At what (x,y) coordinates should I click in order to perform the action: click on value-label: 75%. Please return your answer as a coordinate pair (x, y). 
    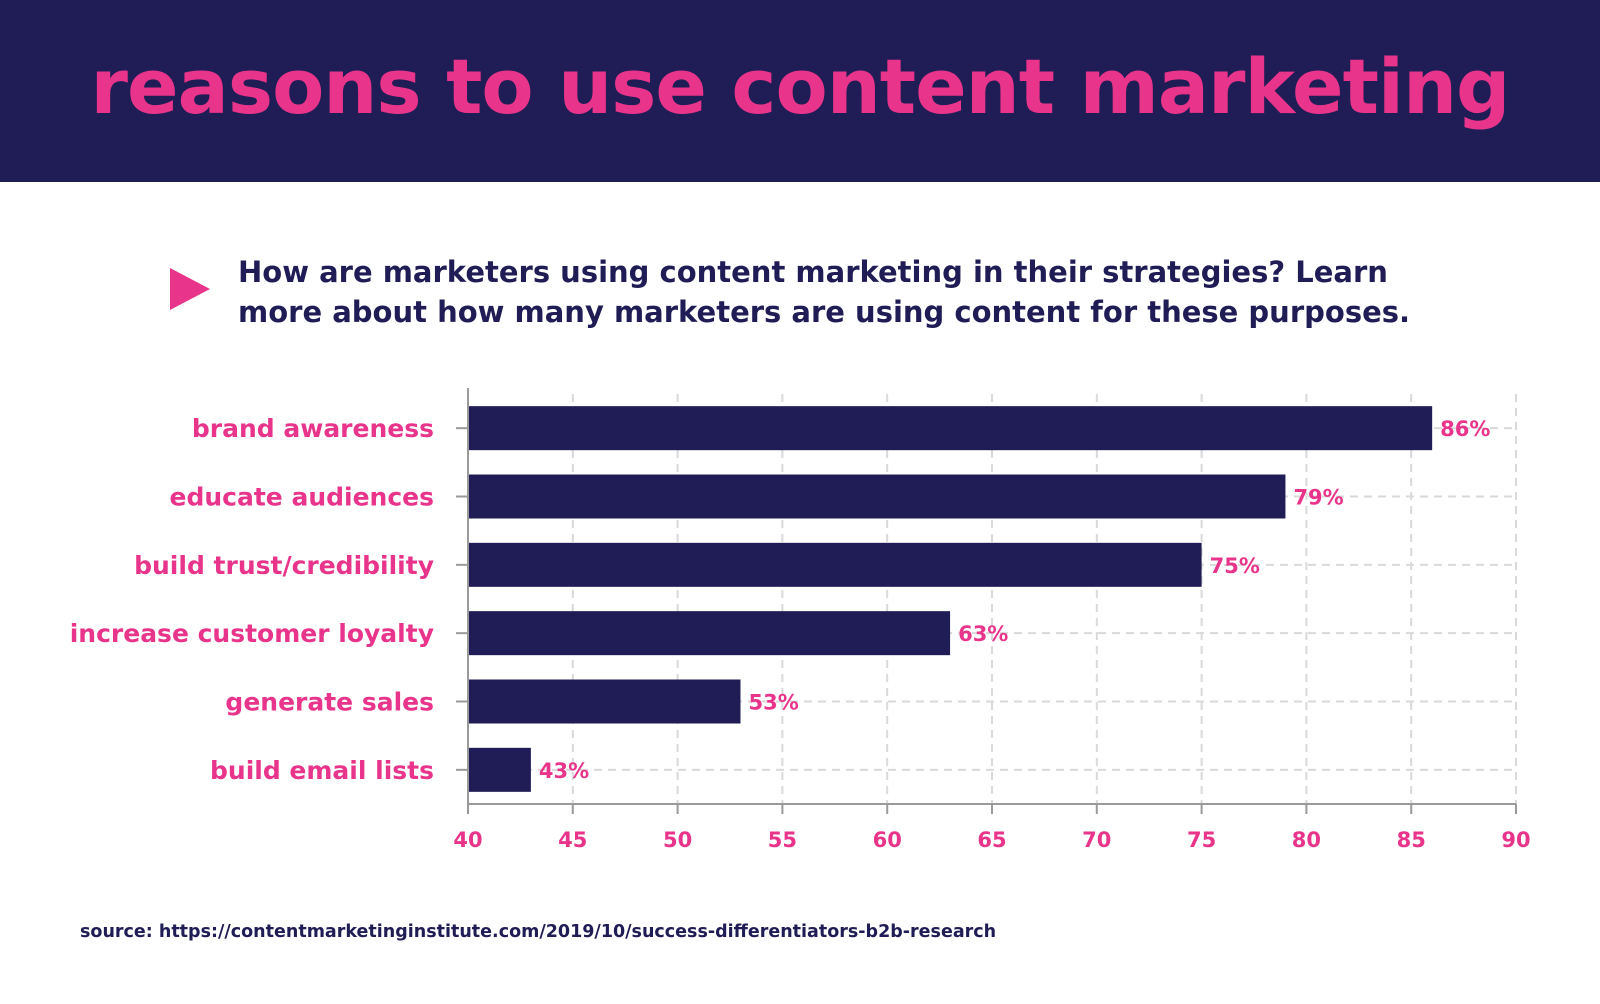
    Looking at the image, I should click on (1235, 566).